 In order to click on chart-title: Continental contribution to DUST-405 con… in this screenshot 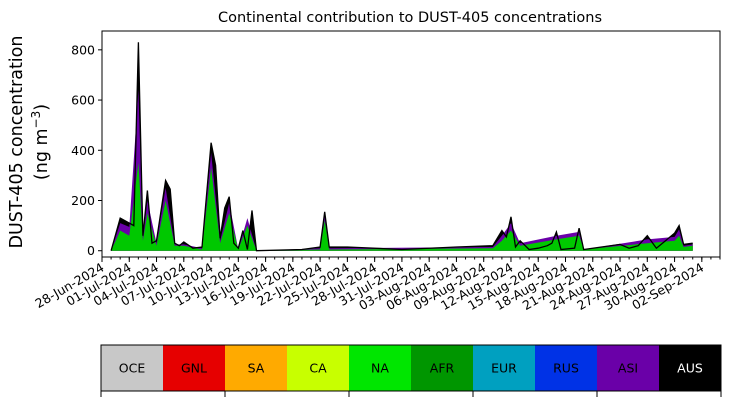, I will do `click(410, 18)`.